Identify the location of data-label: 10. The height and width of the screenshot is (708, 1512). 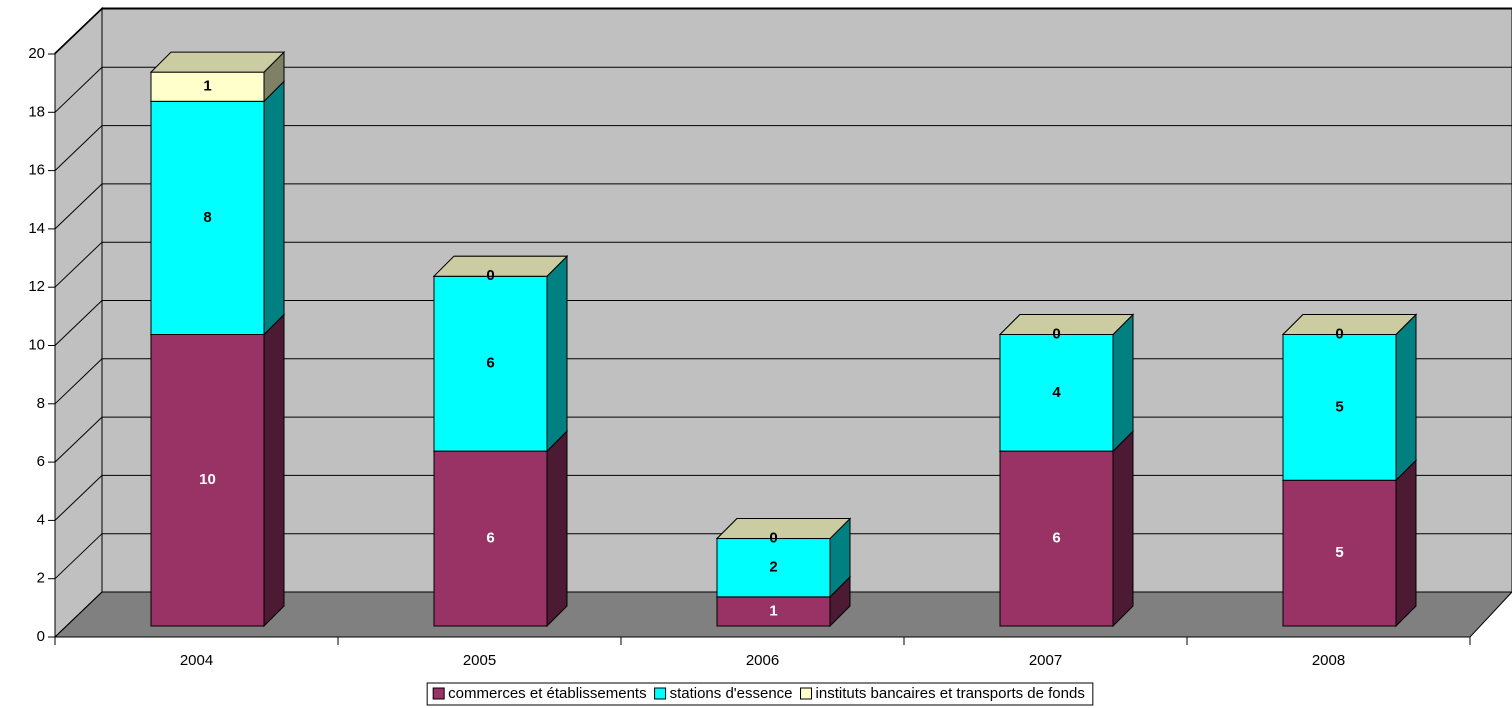
(207, 479).